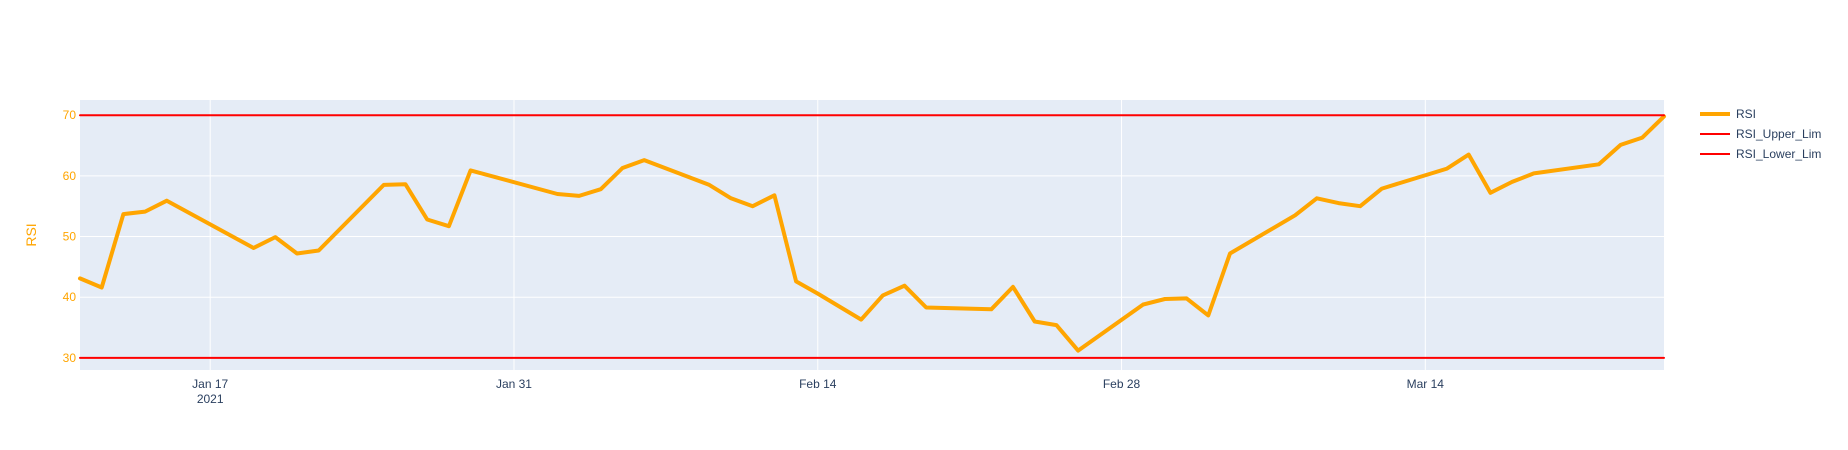 The height and width of the screenshot is (450, 1848). I want to click on legend-label: RSI, so click(1746, 114).